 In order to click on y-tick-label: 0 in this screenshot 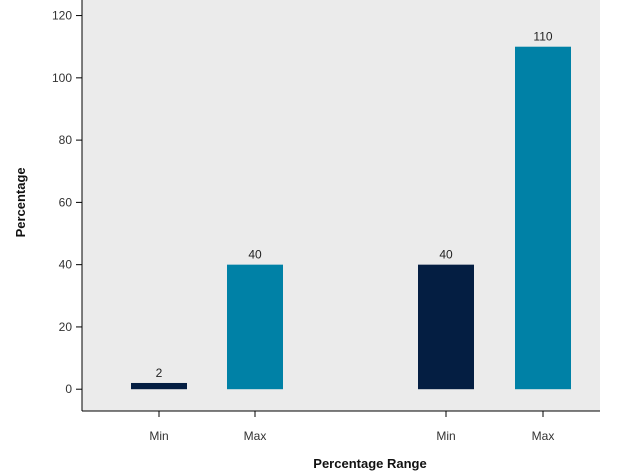, I will do `click(68, 389)`.